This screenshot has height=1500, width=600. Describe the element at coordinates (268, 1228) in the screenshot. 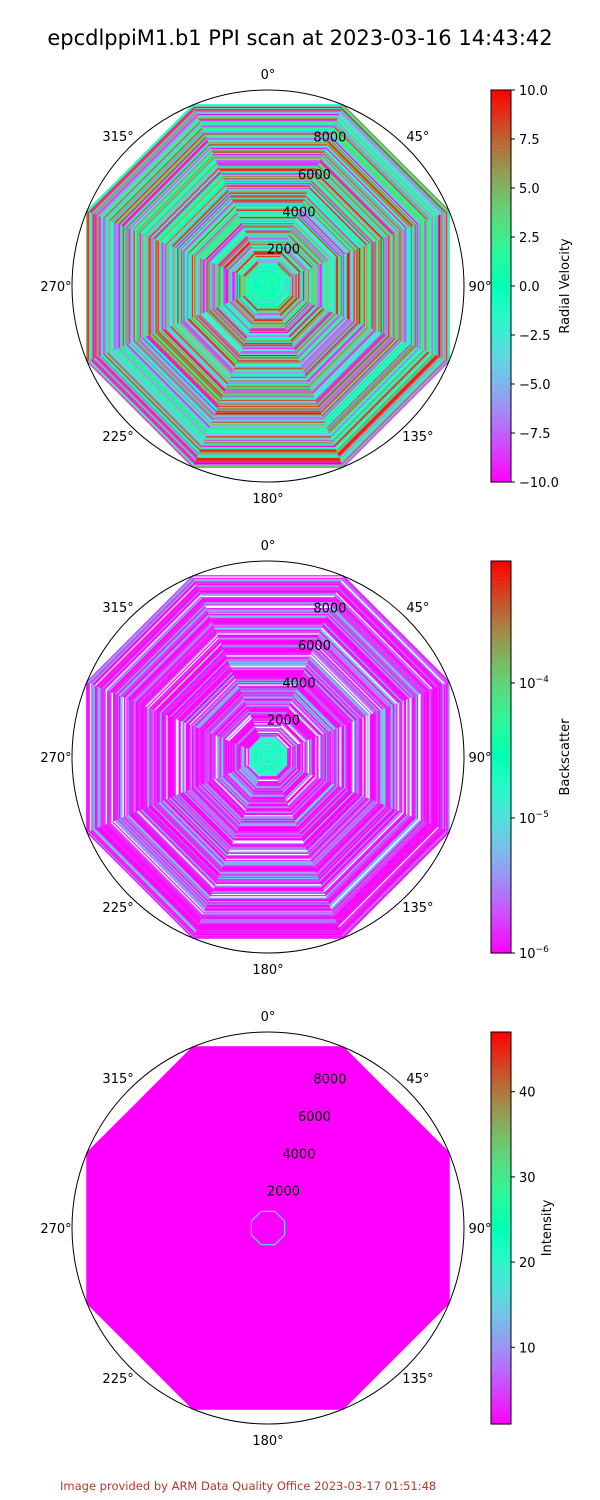

I see `intensity-field` at that location.